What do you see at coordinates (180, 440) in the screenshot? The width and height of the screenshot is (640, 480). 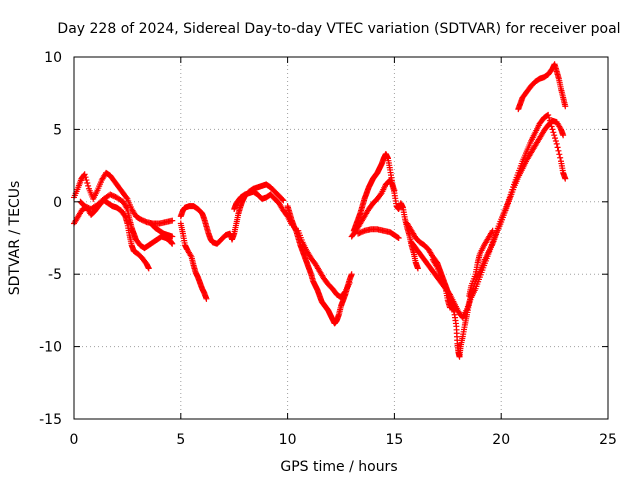 I see `x-tick-label: 5` at bounding box center [180, 440].